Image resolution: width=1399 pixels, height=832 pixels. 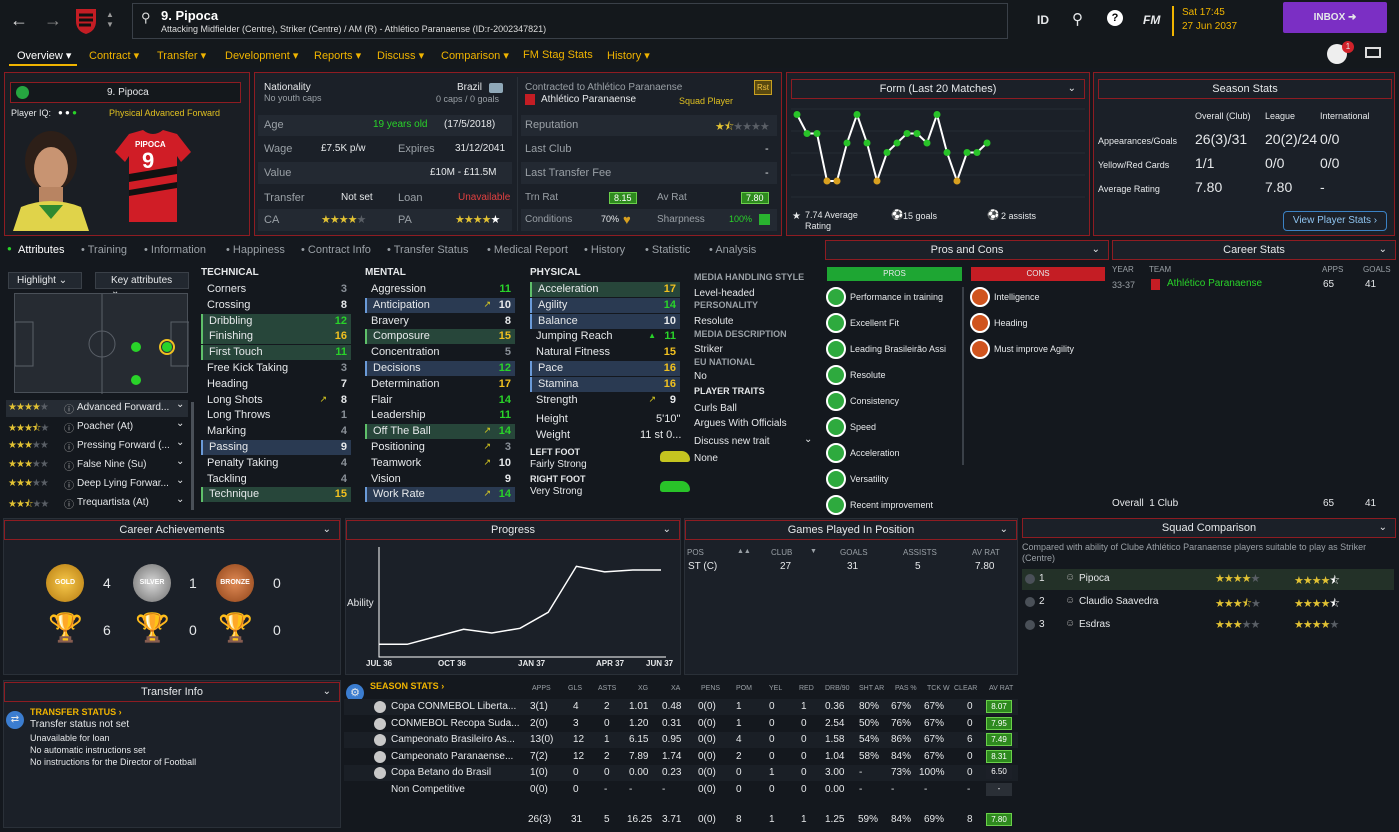 What do you see at coordinates (276, 479) in the screenshot?
I see `attribute-row: Tackling 4` at bounding box center [276, 479].